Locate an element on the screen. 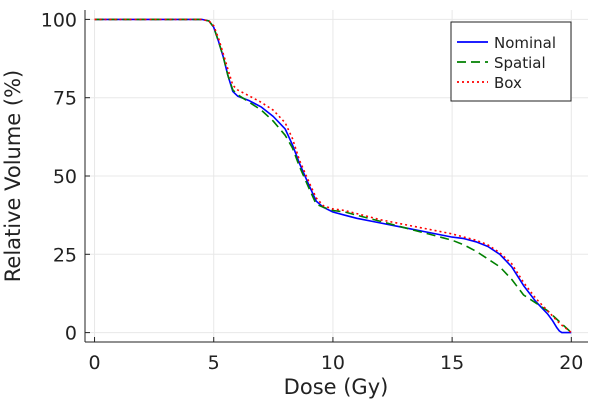 This screenshot has width=600, height=400. legend-label-nominal: Nominal is located at coordinates (525, 43).